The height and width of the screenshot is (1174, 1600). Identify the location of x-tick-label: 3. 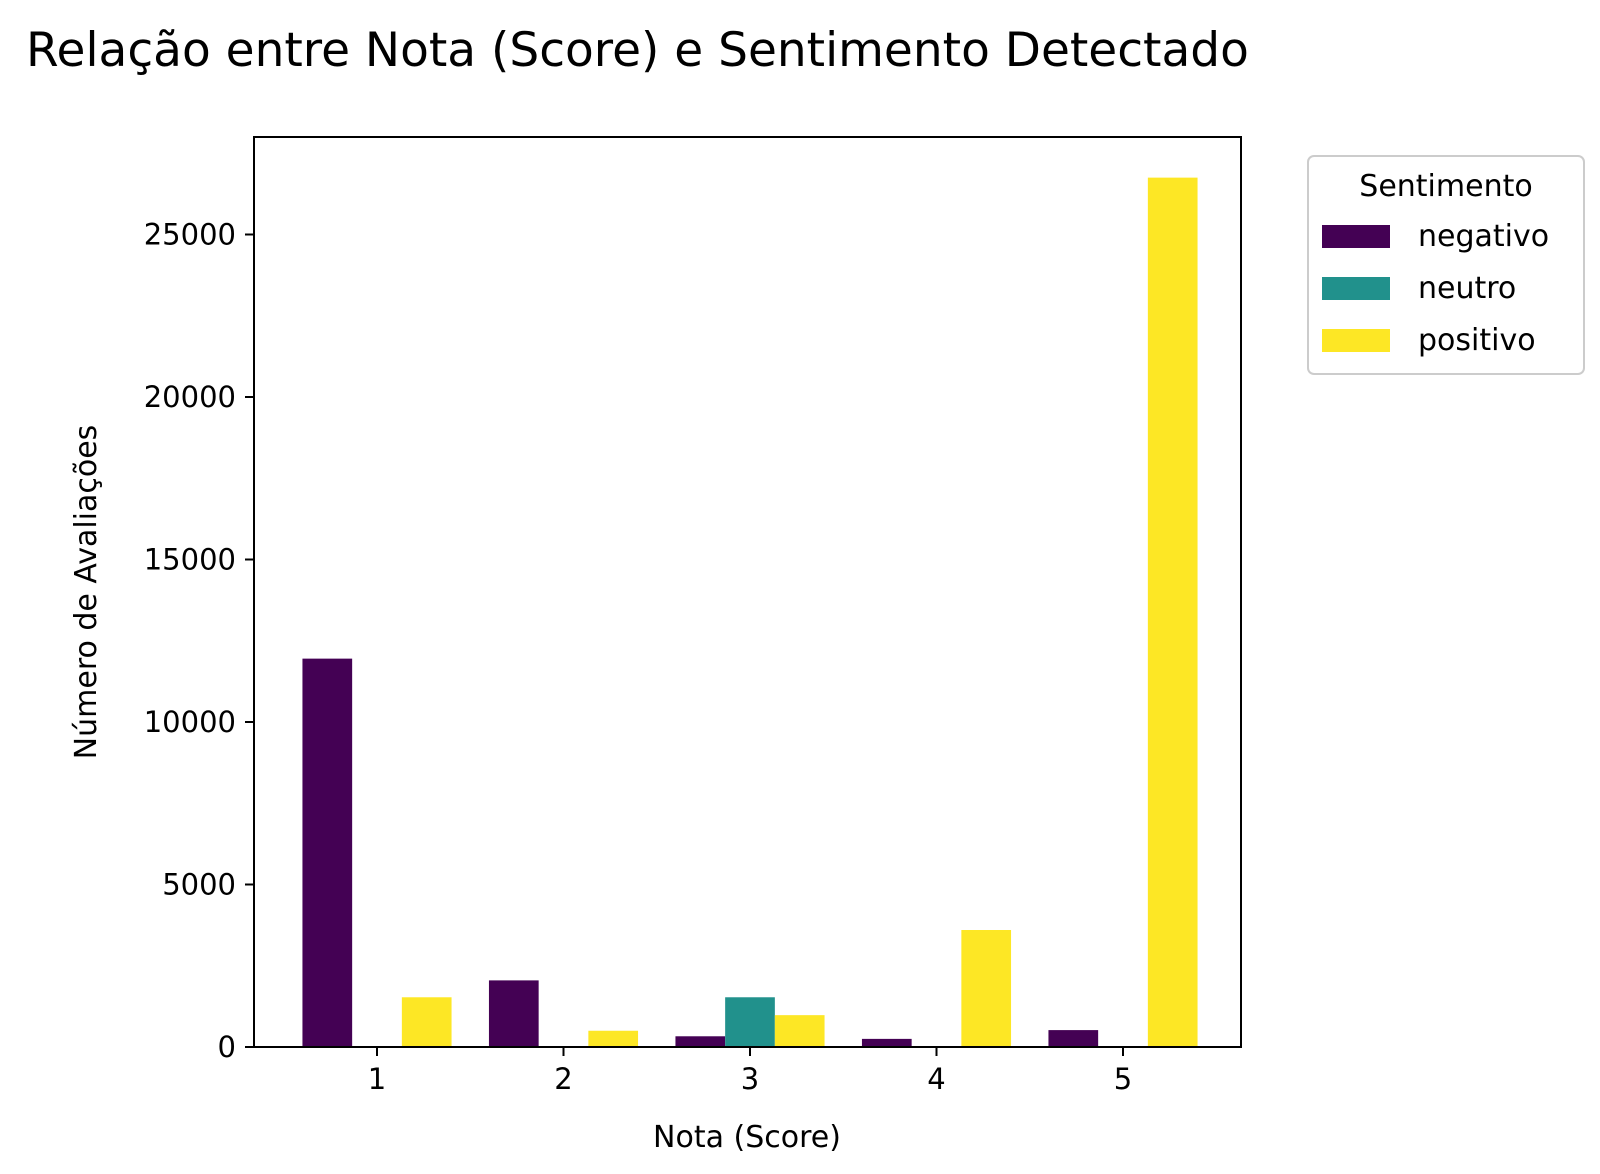
(750, 1079).